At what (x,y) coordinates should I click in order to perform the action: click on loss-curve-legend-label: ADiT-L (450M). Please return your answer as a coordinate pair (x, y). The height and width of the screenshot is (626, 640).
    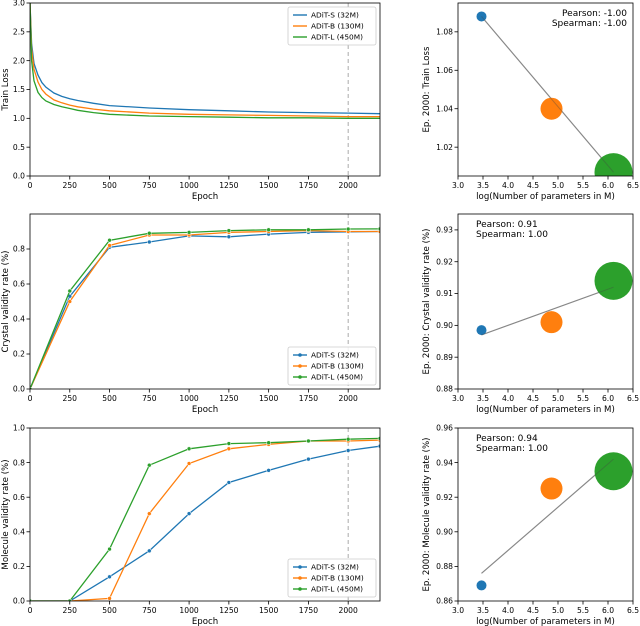
    Looking at the image, I should click on (337, 37).